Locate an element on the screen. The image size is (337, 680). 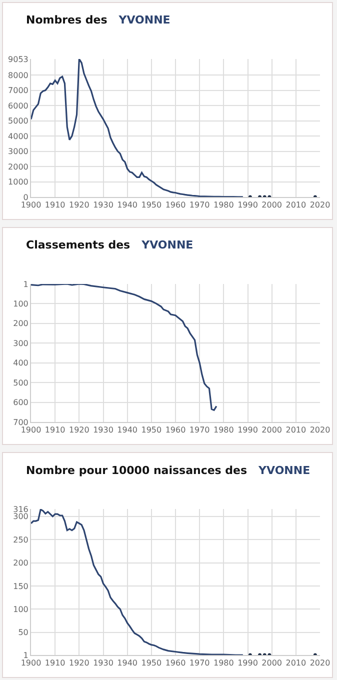
chart-title: Nombres des is located at coordinates (67, 20).